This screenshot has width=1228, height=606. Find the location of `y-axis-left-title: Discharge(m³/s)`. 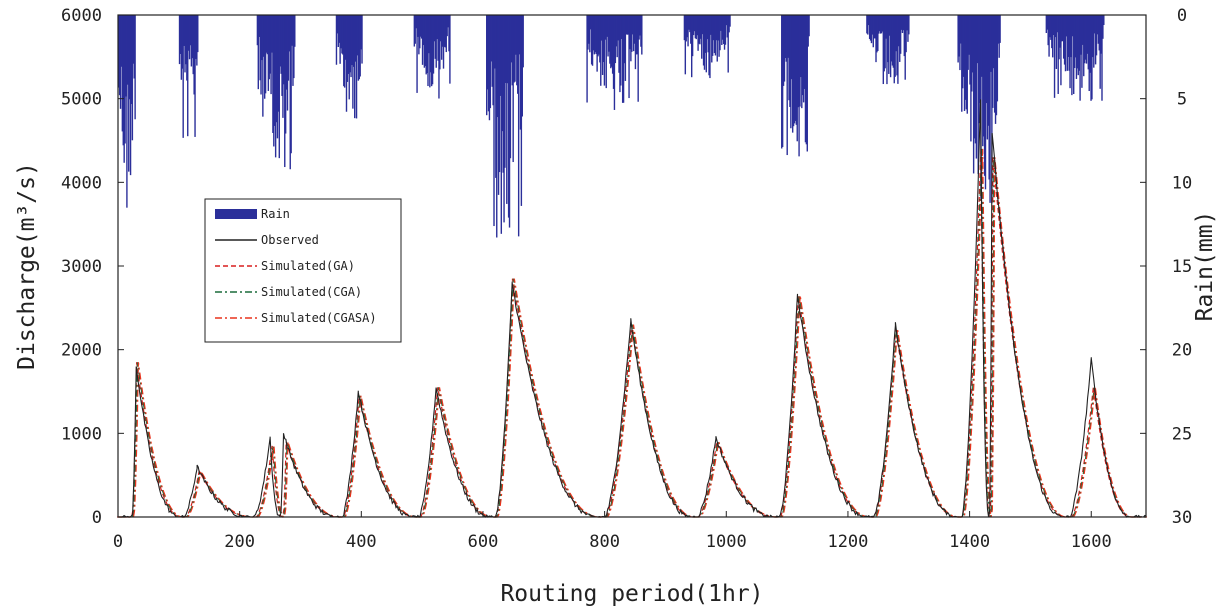

y-axis-left-title: Discharge(m³/s) is located at coordinates (27, 266).